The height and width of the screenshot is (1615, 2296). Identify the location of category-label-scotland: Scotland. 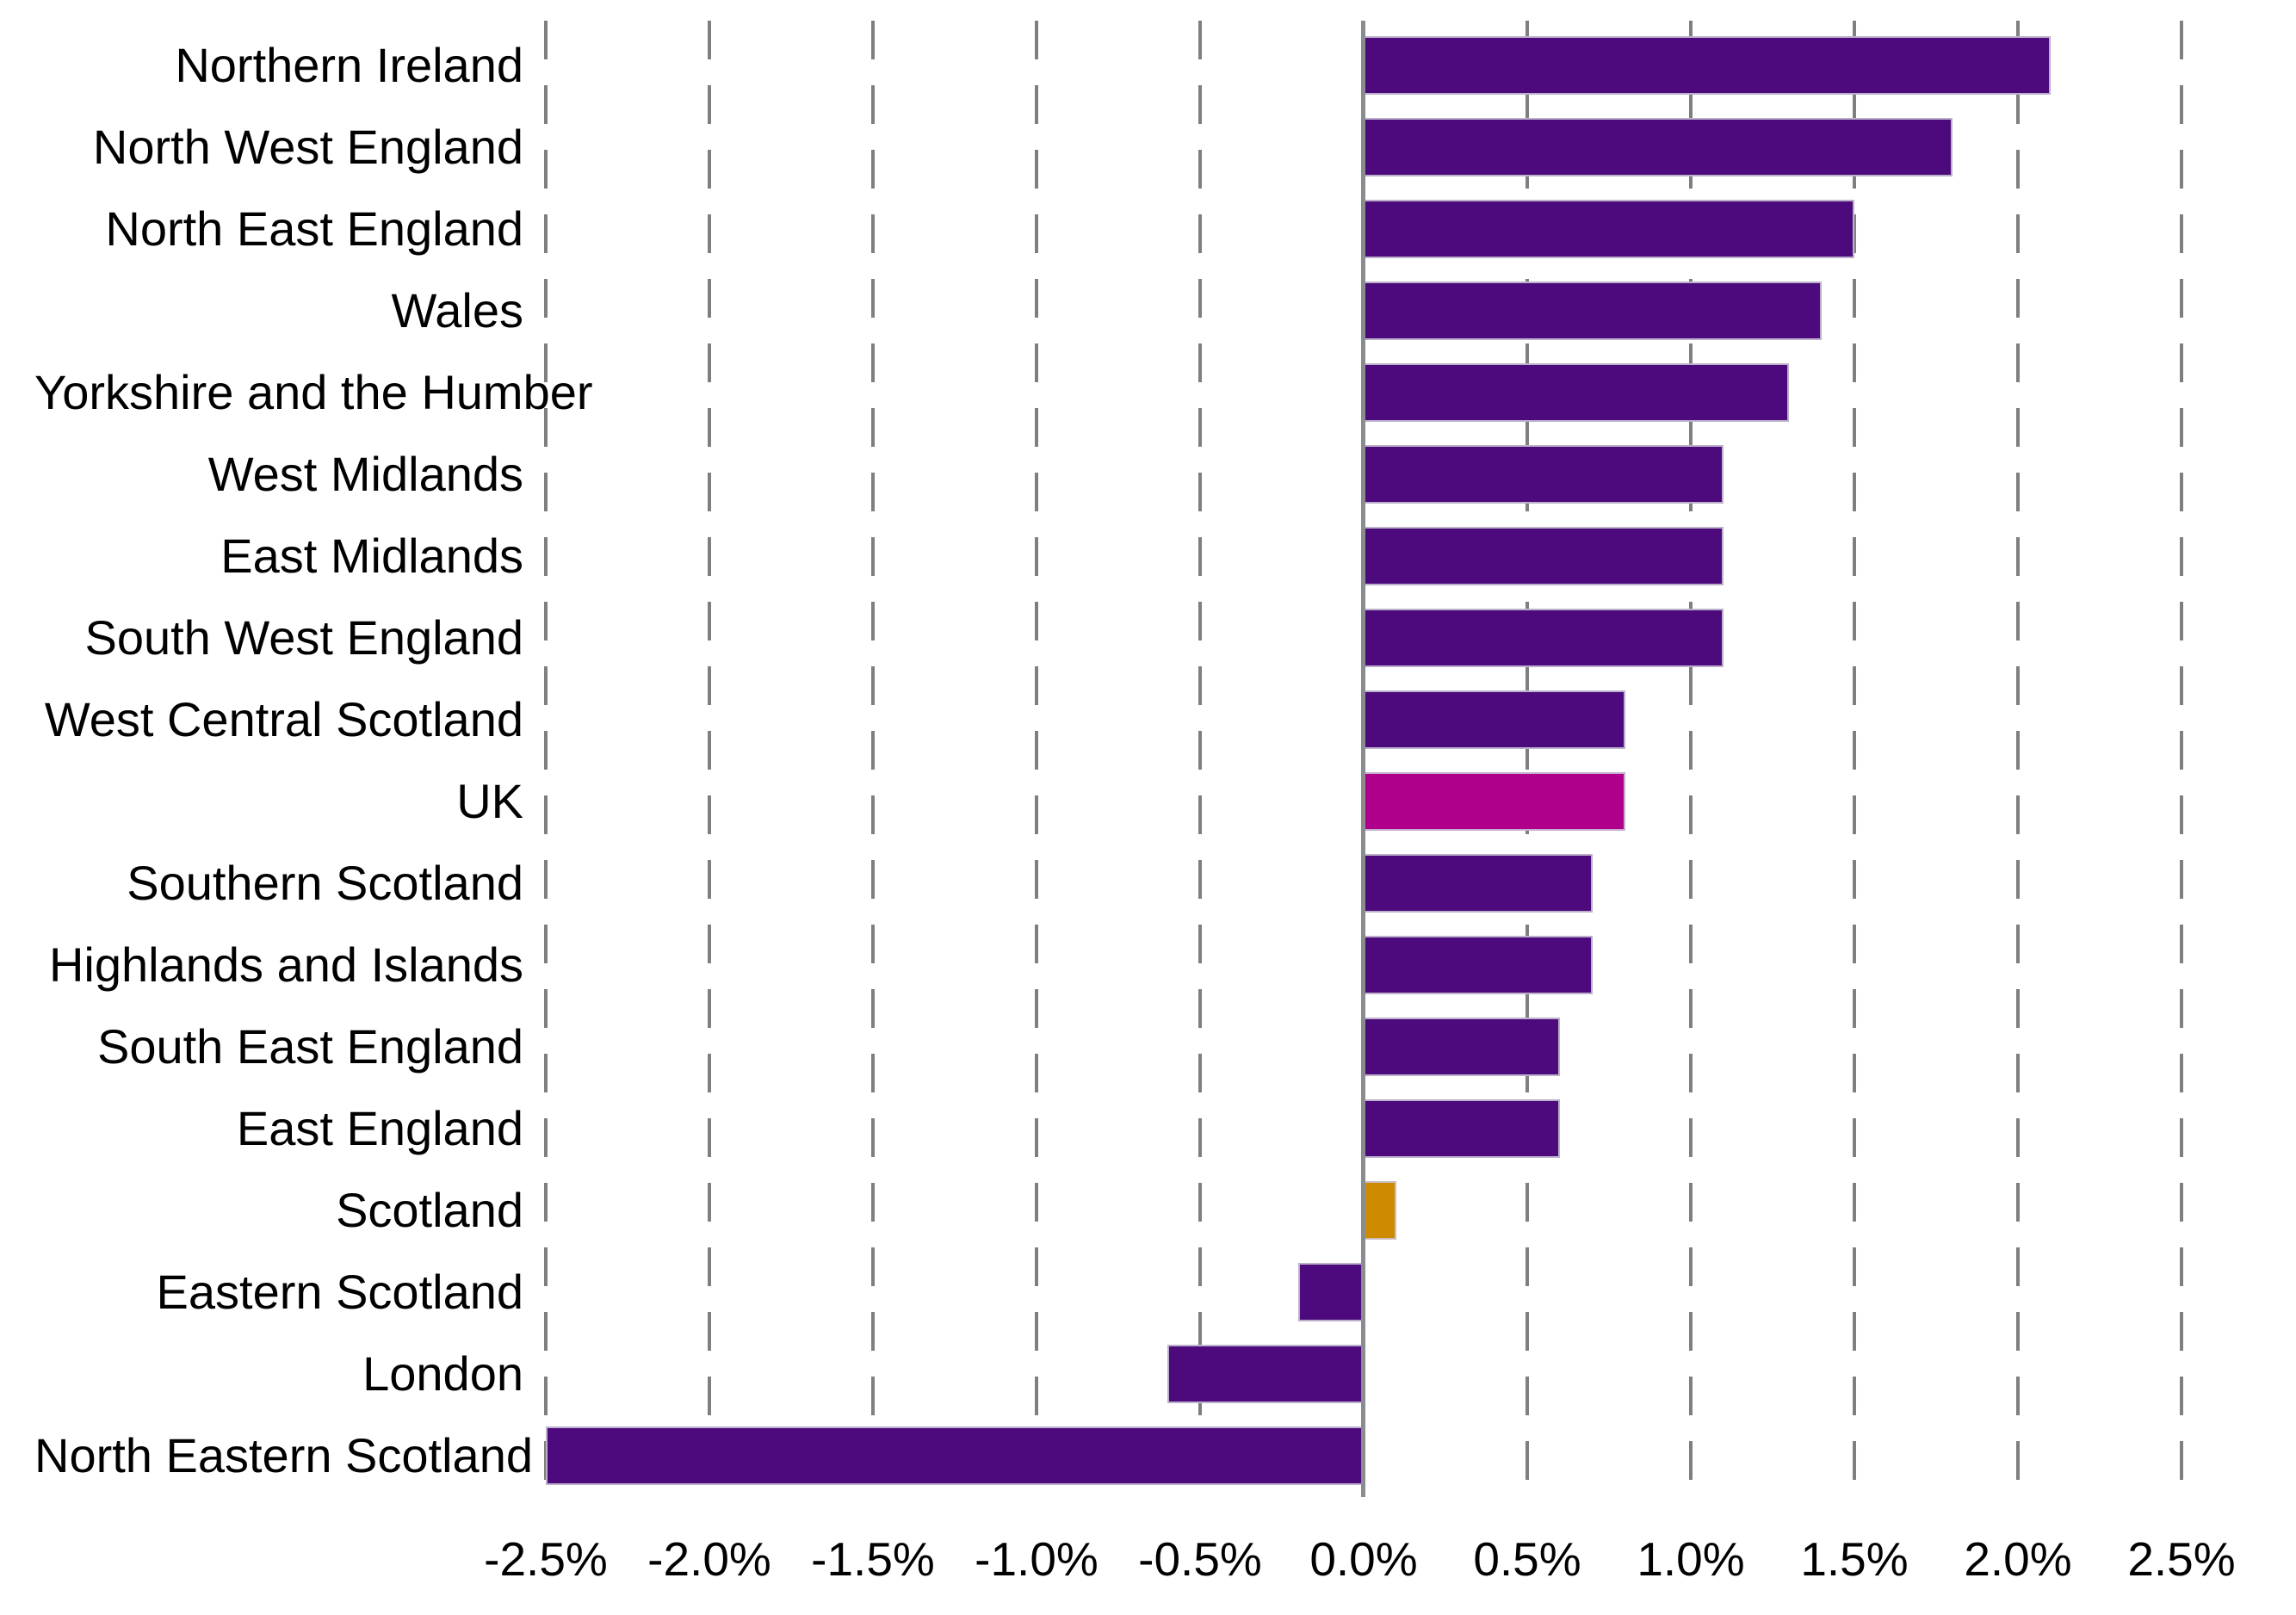
(429, 1210).